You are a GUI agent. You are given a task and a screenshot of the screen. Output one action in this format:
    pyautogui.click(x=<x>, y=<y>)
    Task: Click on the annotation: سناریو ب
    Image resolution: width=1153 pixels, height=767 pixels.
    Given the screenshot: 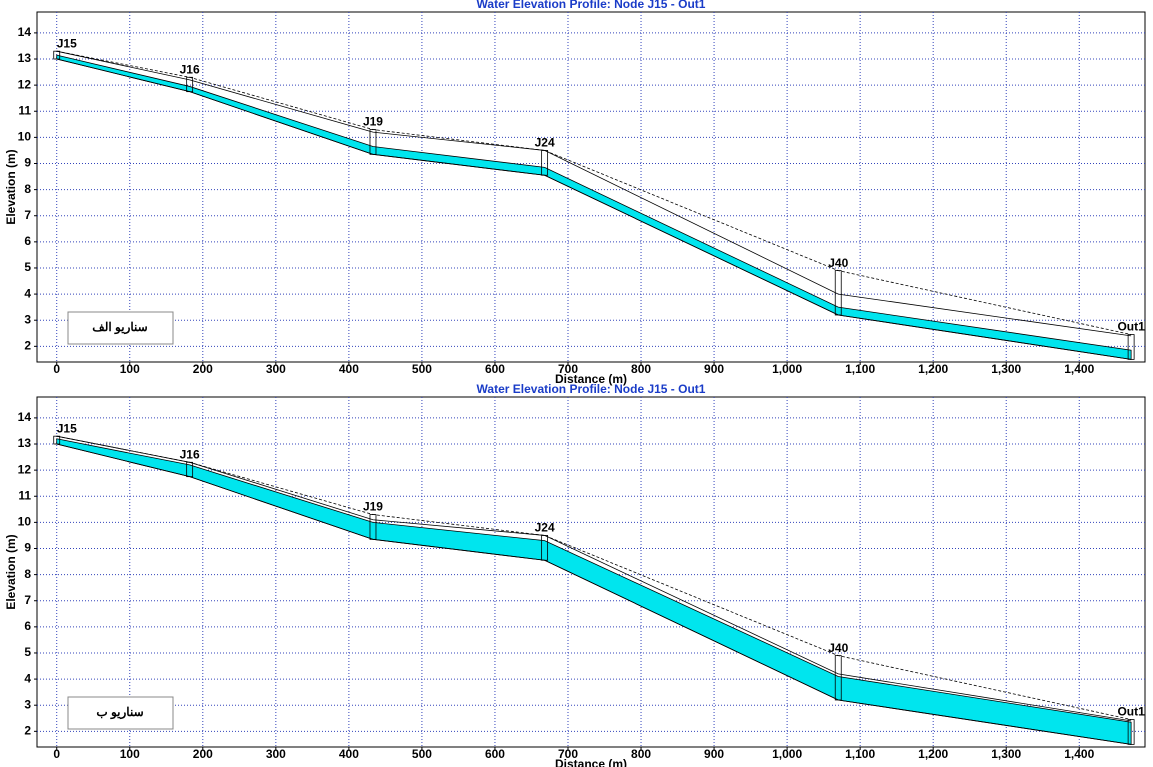 What is the action you would take?
    pyautogui.click(x=119, y=712)
    